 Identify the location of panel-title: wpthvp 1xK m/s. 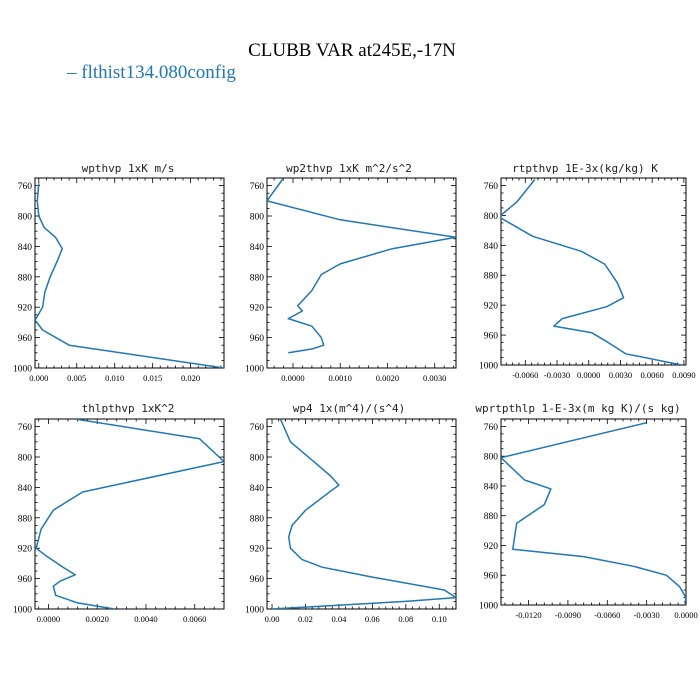
(128, 168).